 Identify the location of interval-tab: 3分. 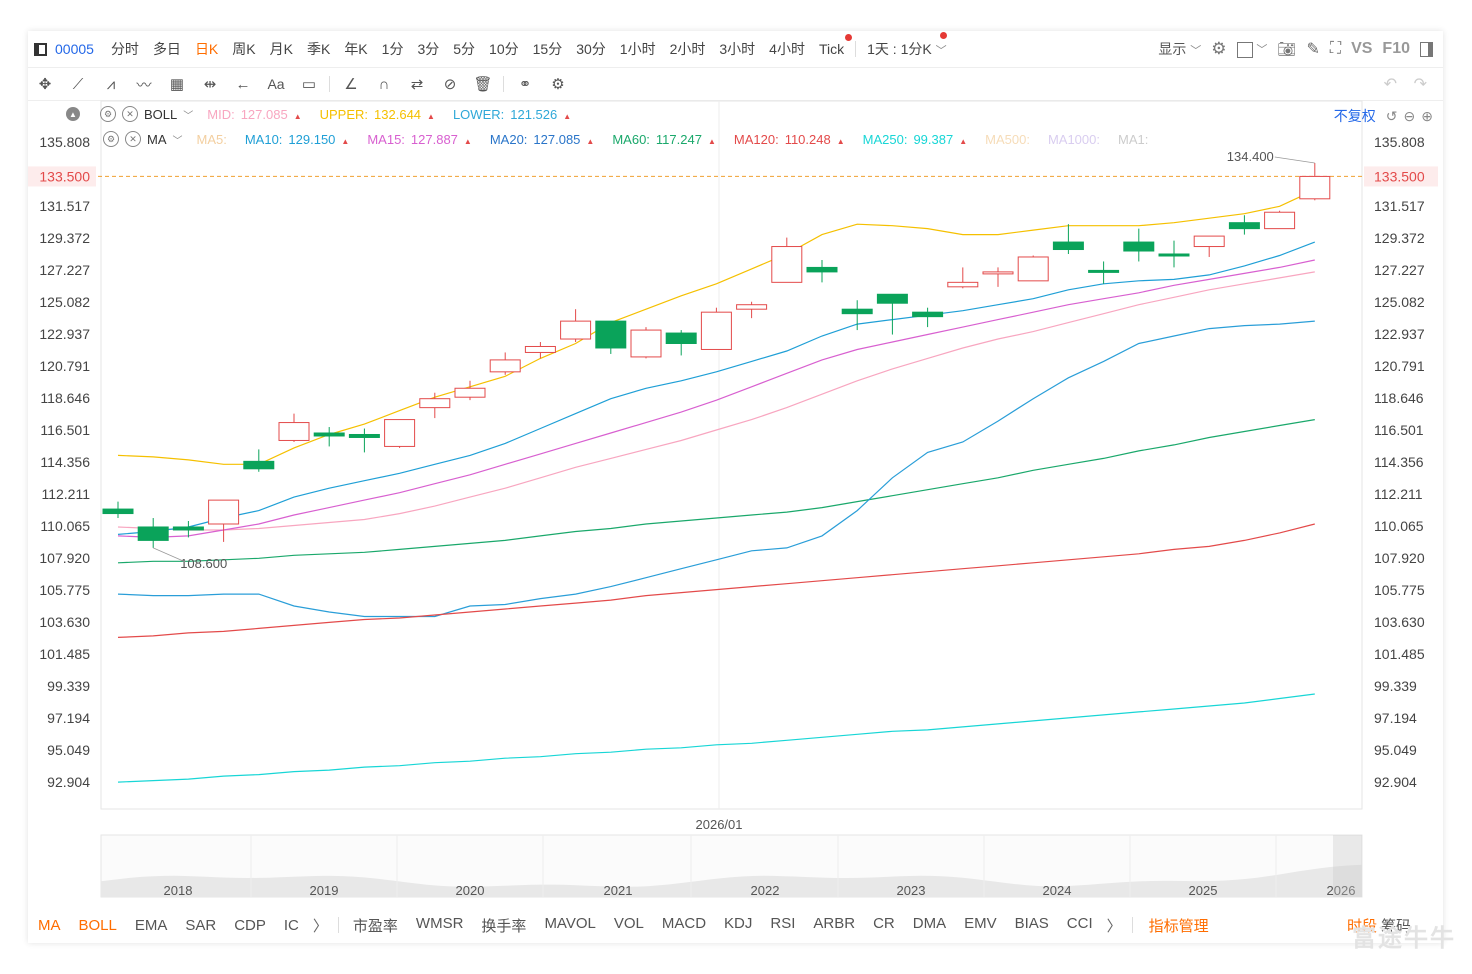
(428, 49).